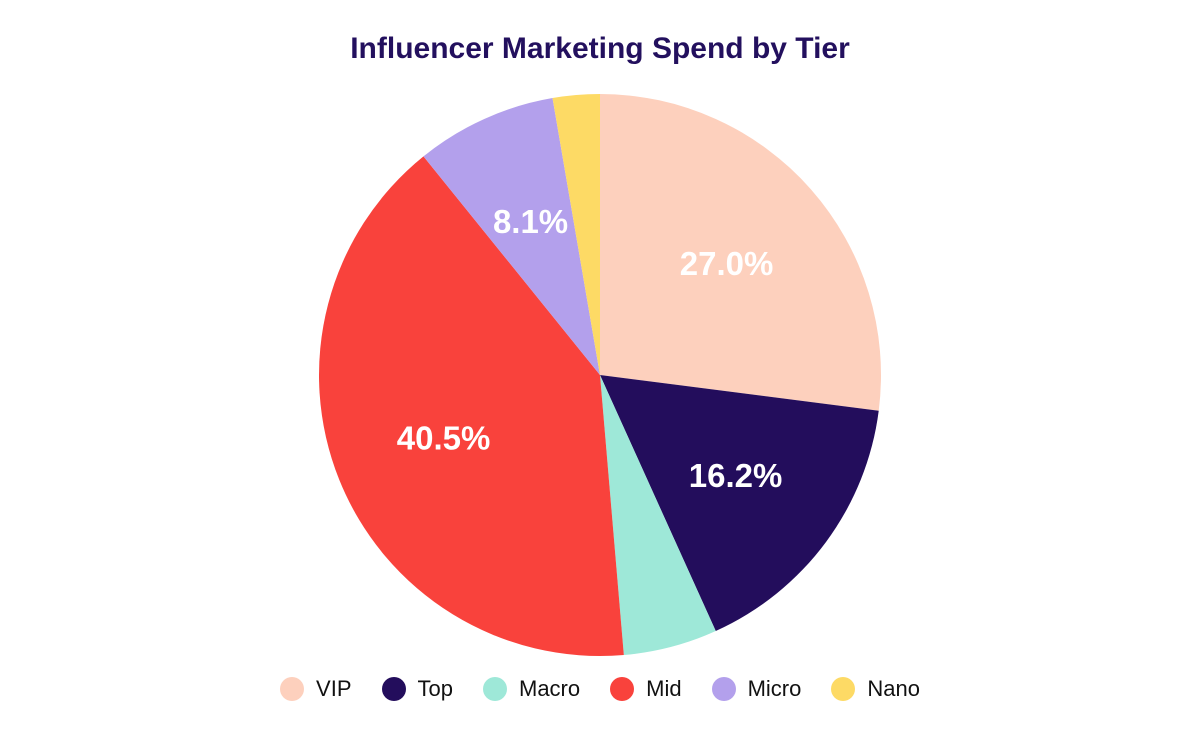 The image size is (1200, 741). I want to click on chart-title: Influencer Marketing Spend by Tier, so click(600, 48).